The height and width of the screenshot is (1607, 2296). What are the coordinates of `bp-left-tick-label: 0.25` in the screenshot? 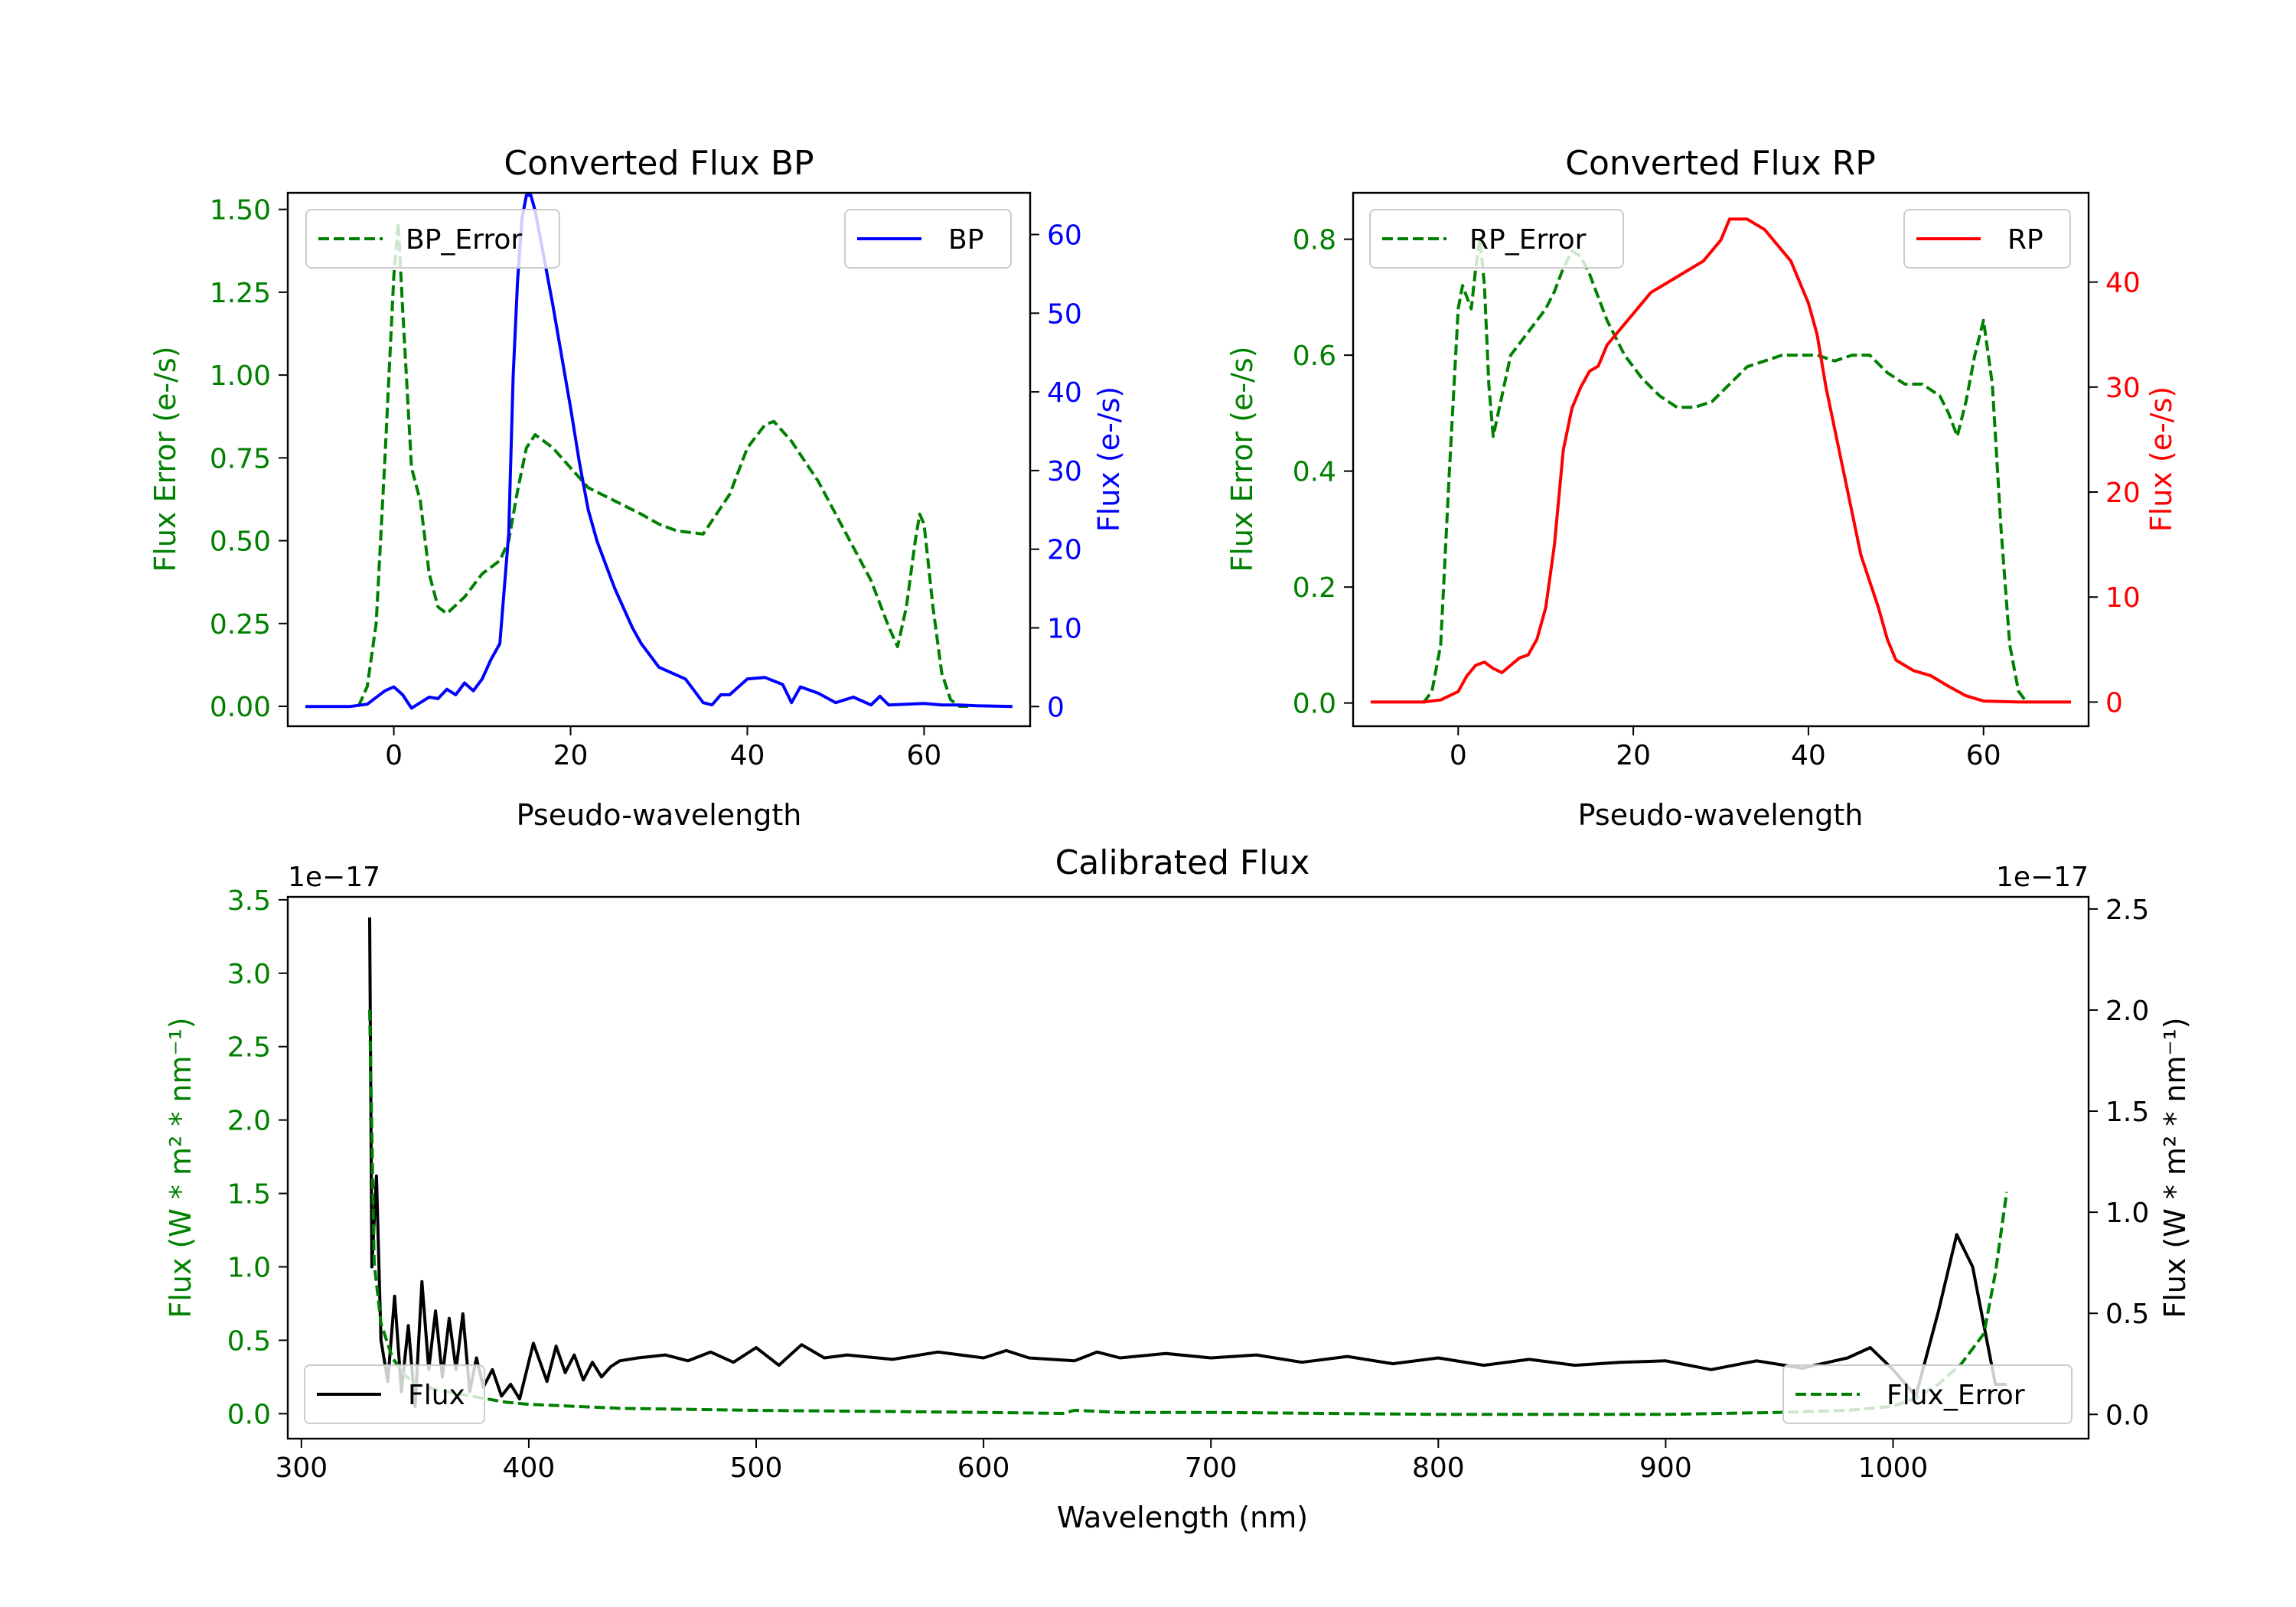 It's located at (240, 625).